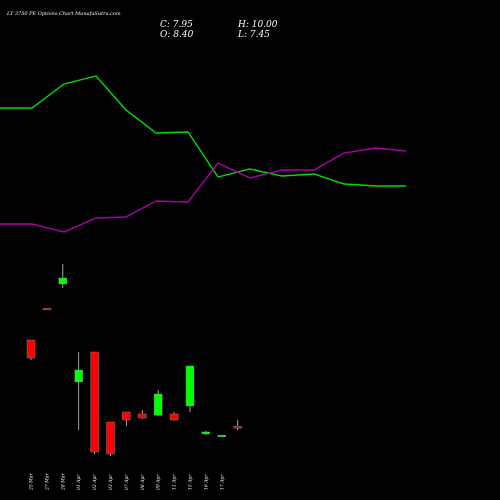  Describe the element at coordinates (175, 482) in the screenshot. I see `x-tick-label: 11 Apr` at that location.